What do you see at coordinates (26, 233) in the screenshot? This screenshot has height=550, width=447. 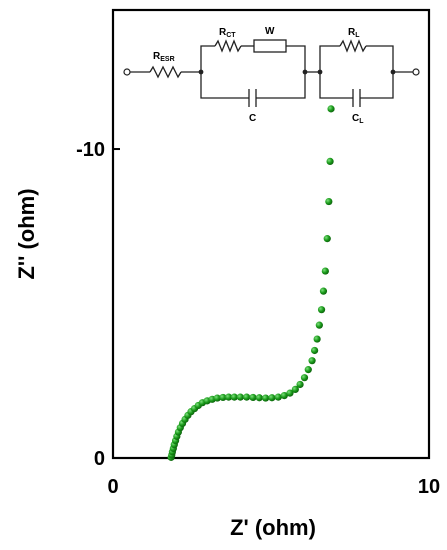 I see `y-axis-title: Z'' (ohm)` at bounding box center [26, 233].